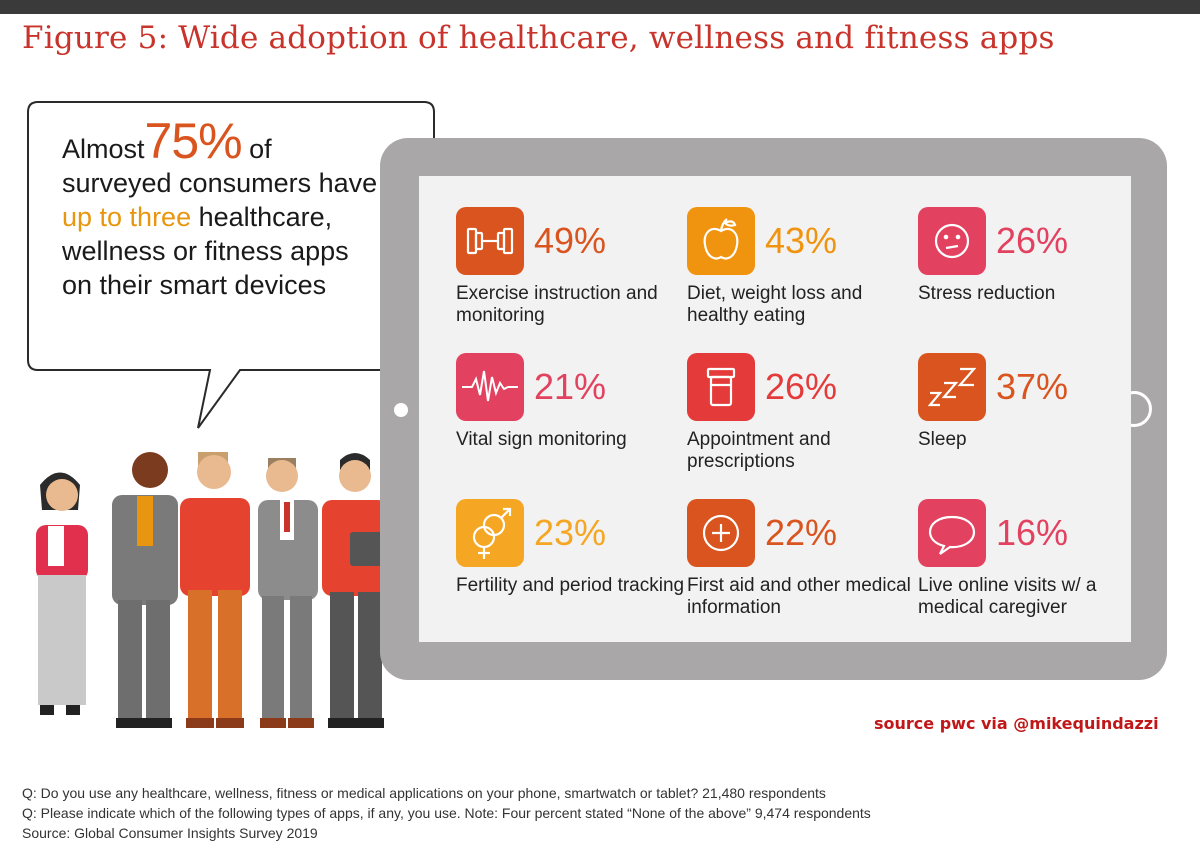 The image size is (1200, 856). I want to click on app-stat-label: Appointment and prescriptions, so click(759, 450).